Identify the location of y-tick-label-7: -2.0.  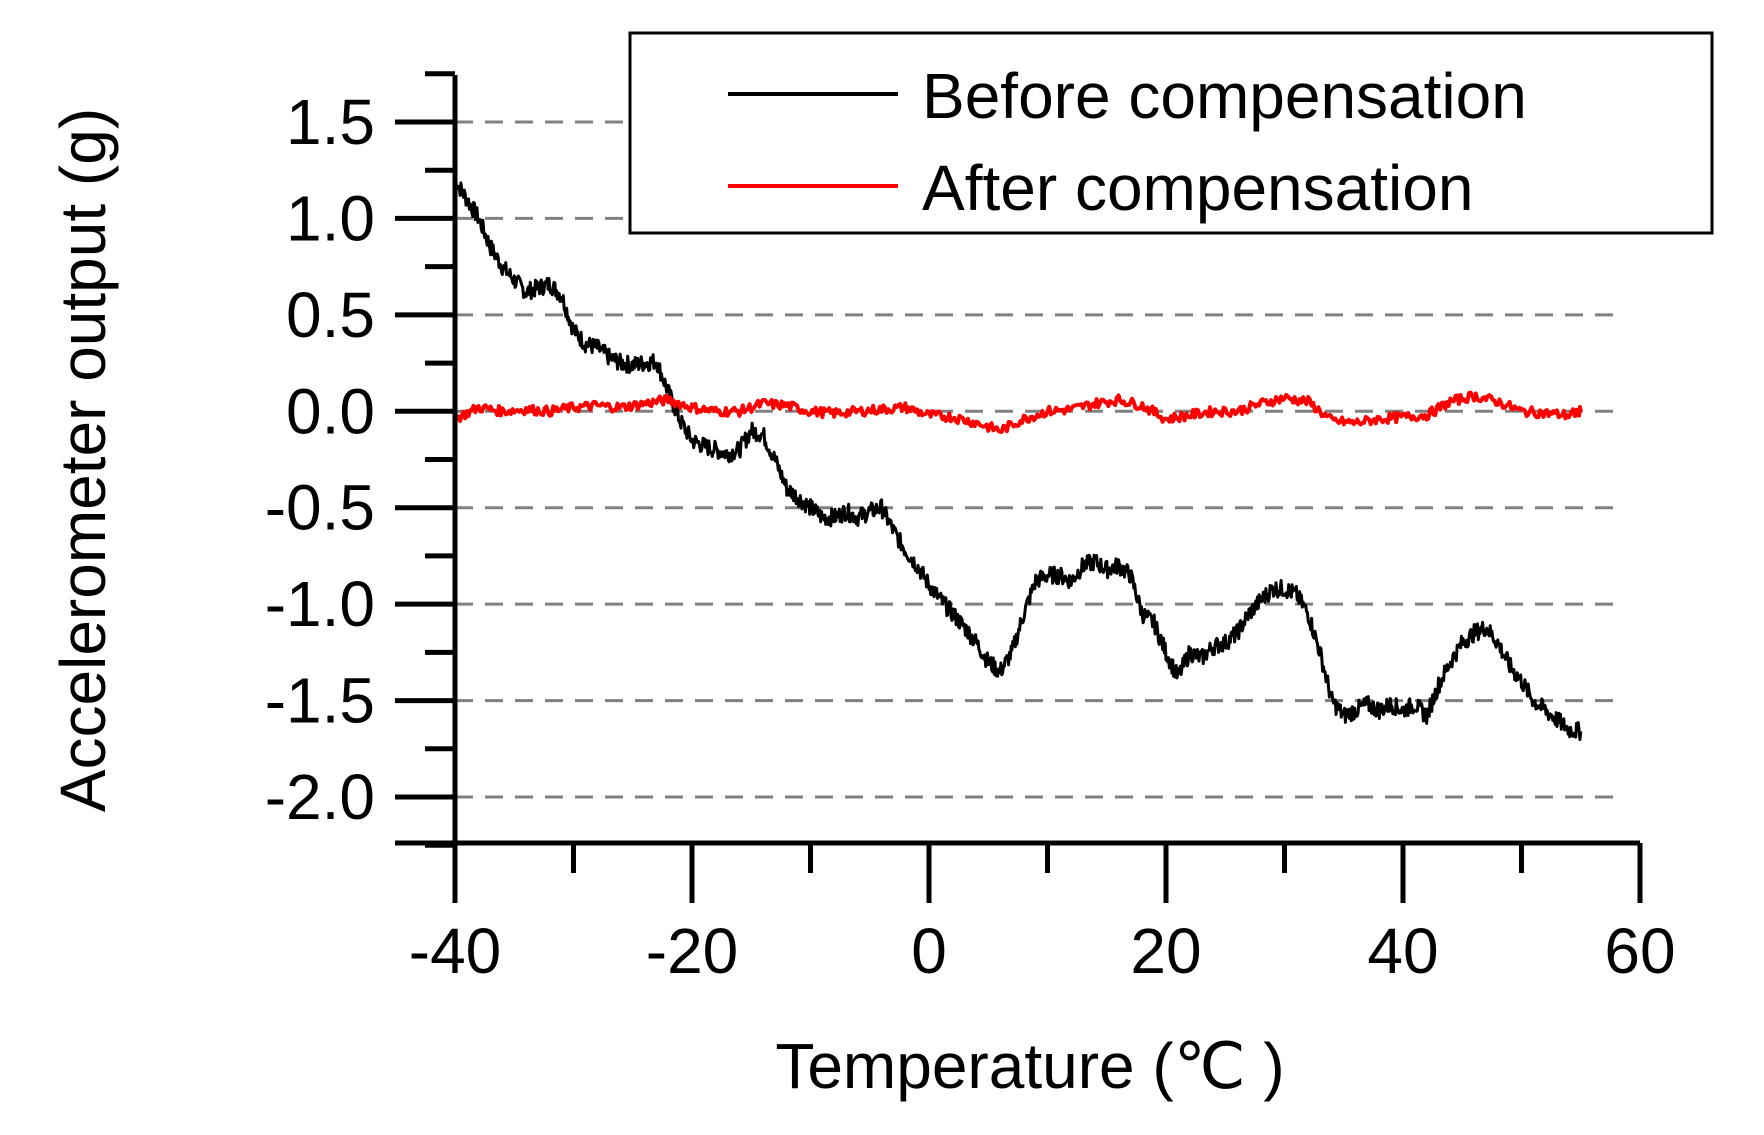
(320, 797).